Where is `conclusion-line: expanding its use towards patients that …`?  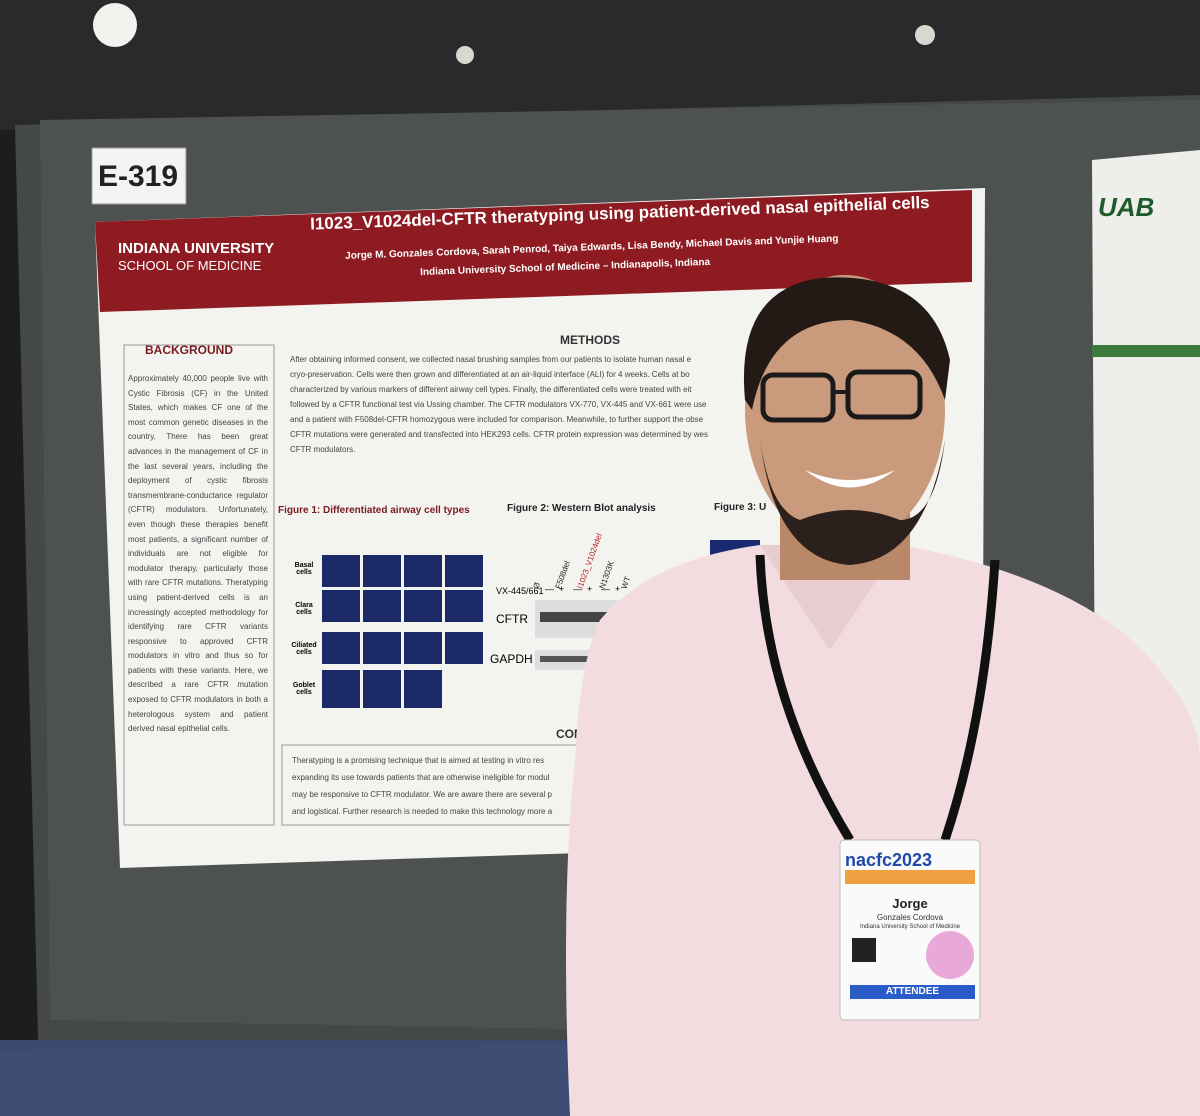 conclusion-line: expanding its use towards patients that … is located at coordinates (421, 777).